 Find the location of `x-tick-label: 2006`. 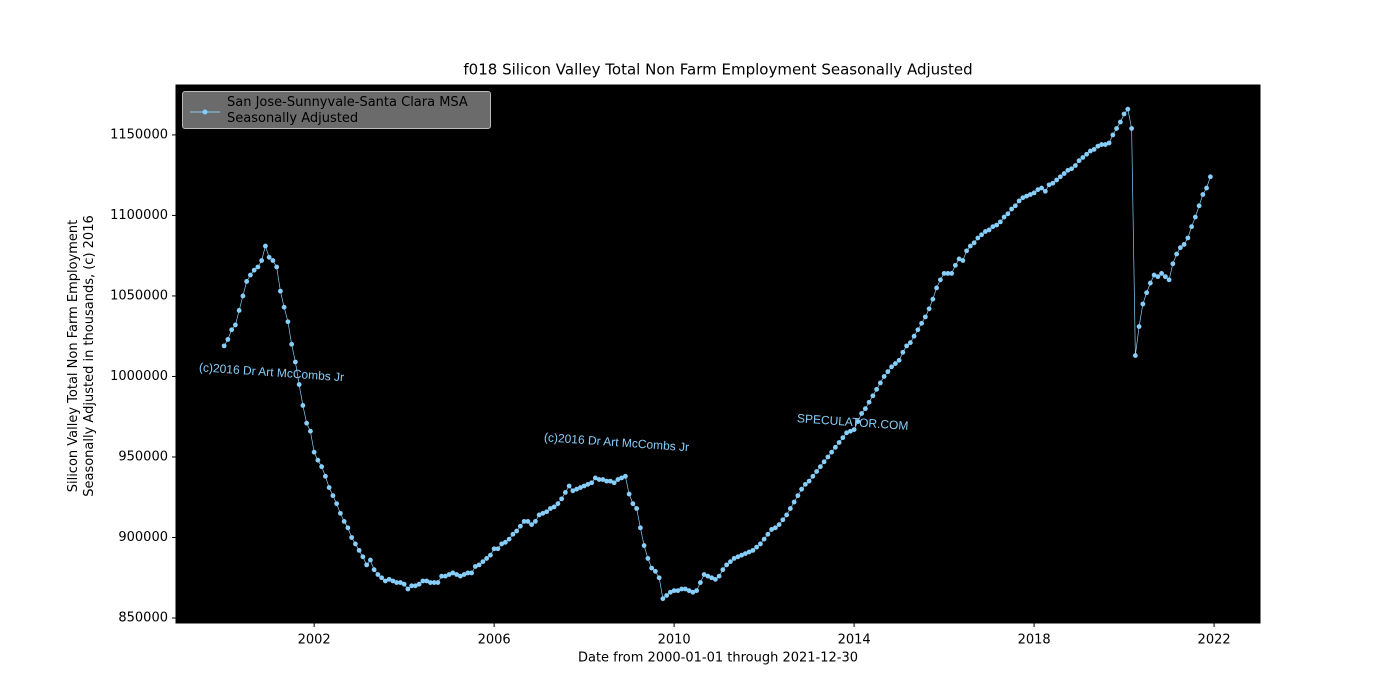

x-tick-label: 2006 is located at coordinates (494, 640).